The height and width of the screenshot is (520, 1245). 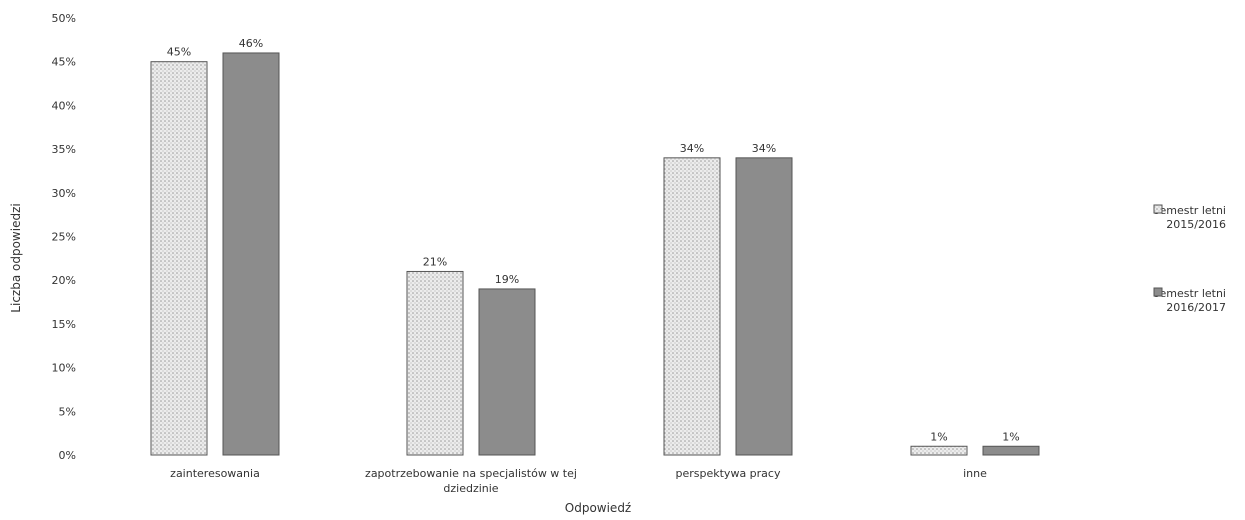 I want to click on y-axis-title: Liczba odpowiedzi, so click(x=16, y=257).